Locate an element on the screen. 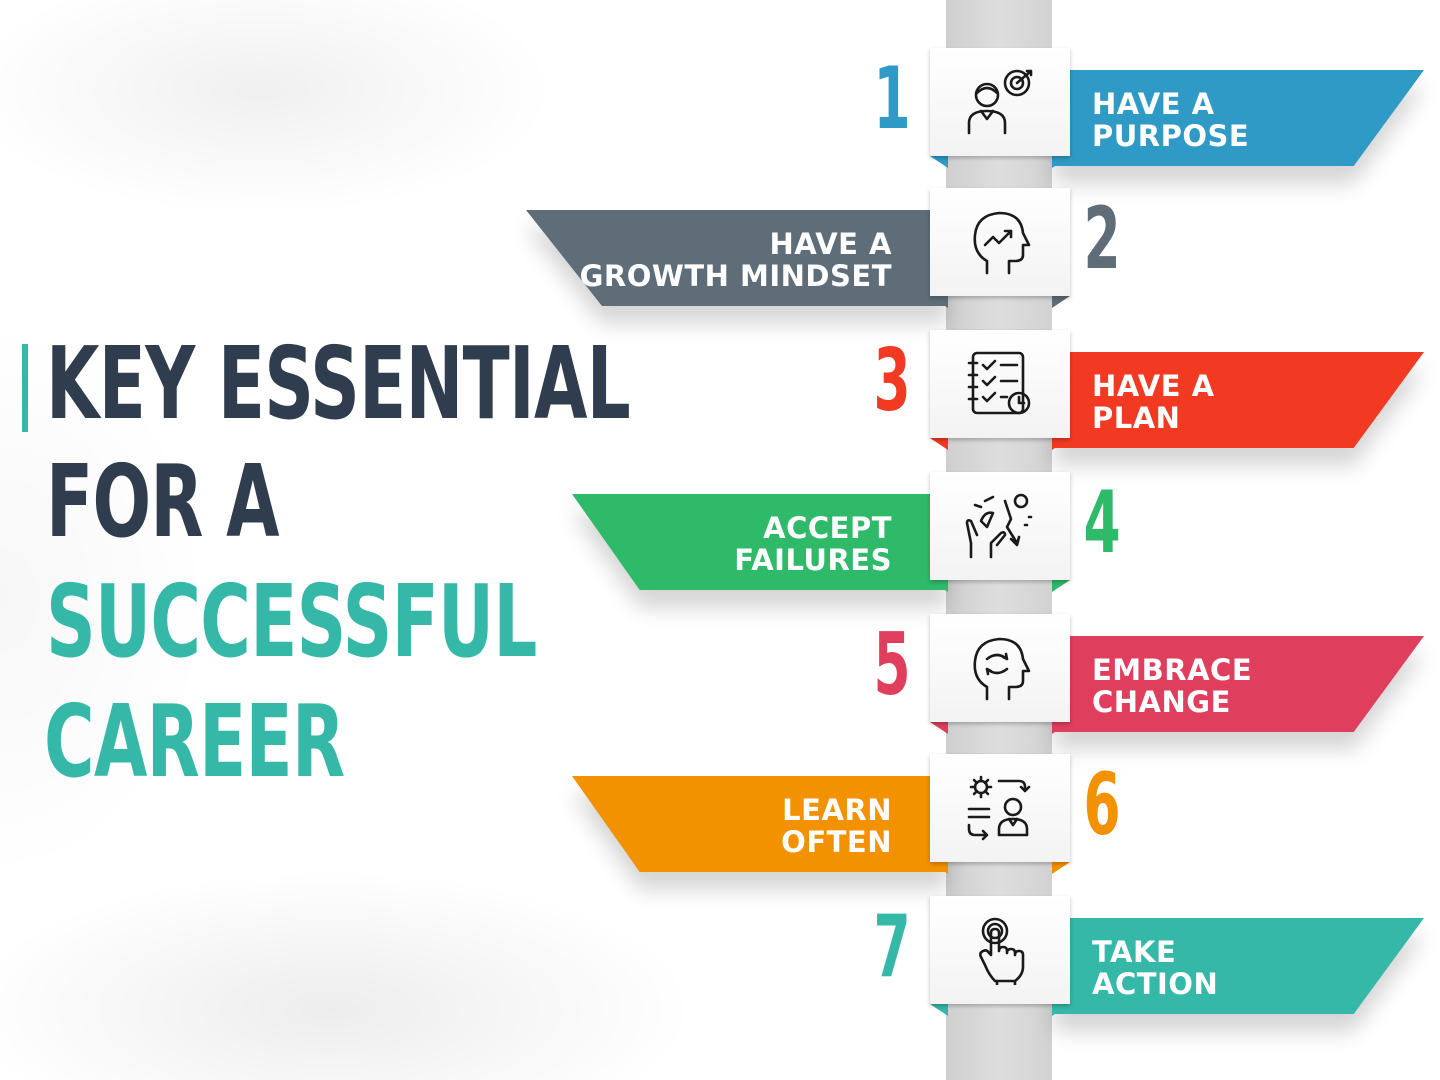  step-2: HAVE A GROWTH MINDSET 2 is located at coordinates (720, 253).